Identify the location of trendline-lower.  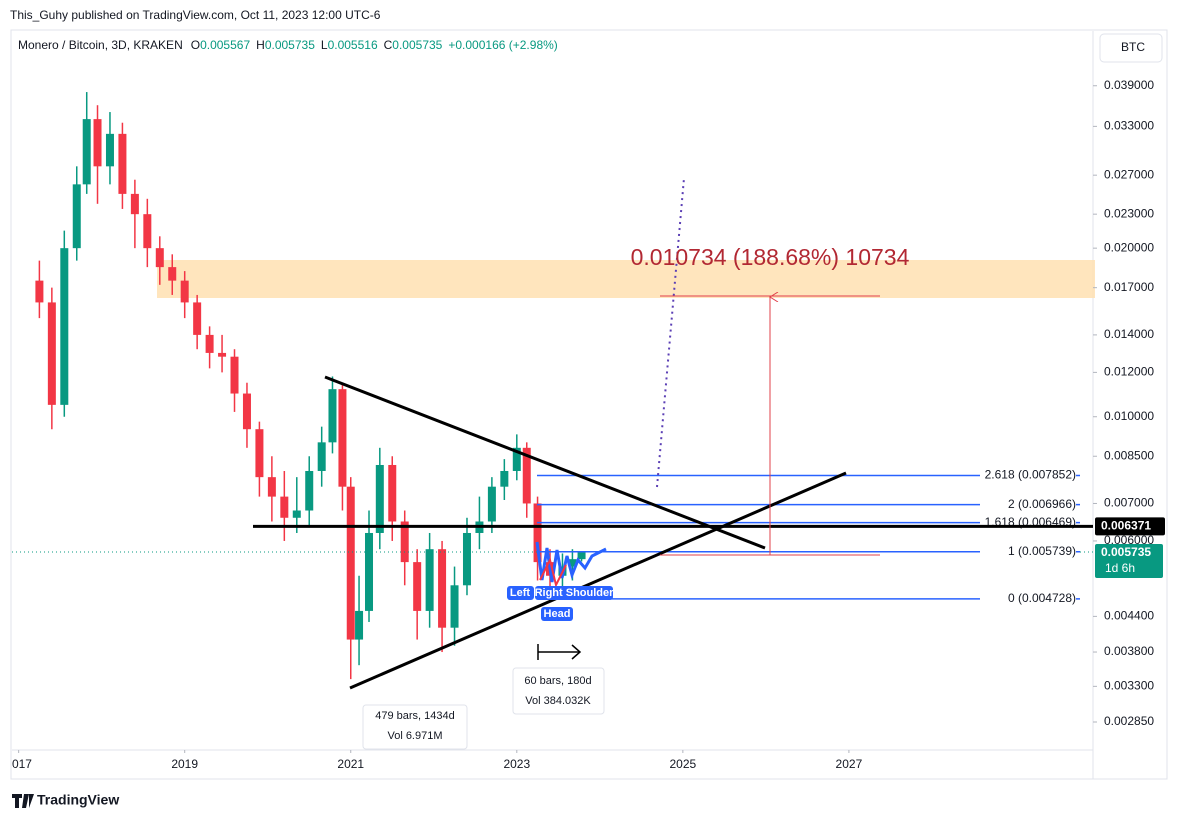
(598, 580).